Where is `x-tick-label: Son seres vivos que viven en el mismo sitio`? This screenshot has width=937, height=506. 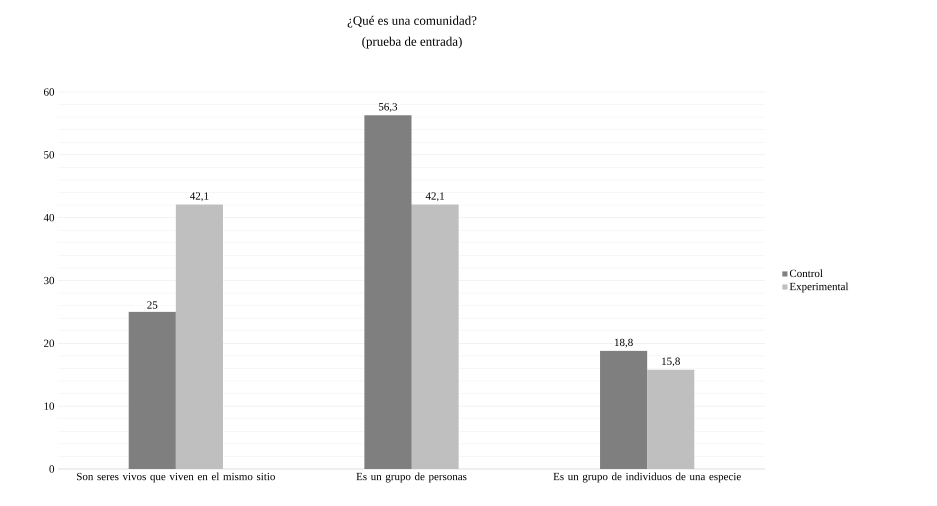
x-tick-label: Son seres vivos que viven en el mismo sitio is located at coordinates (176, 477).